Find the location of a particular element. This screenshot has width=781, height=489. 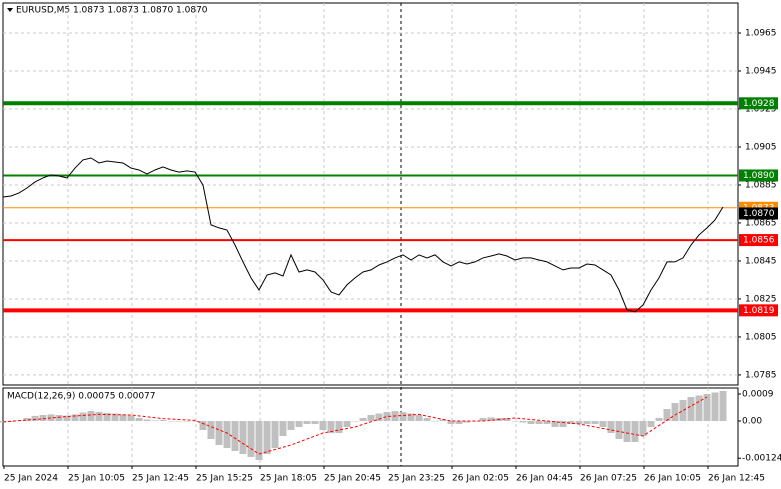

y-tick-label: 1.0785 is located at coordinates (761, 375).